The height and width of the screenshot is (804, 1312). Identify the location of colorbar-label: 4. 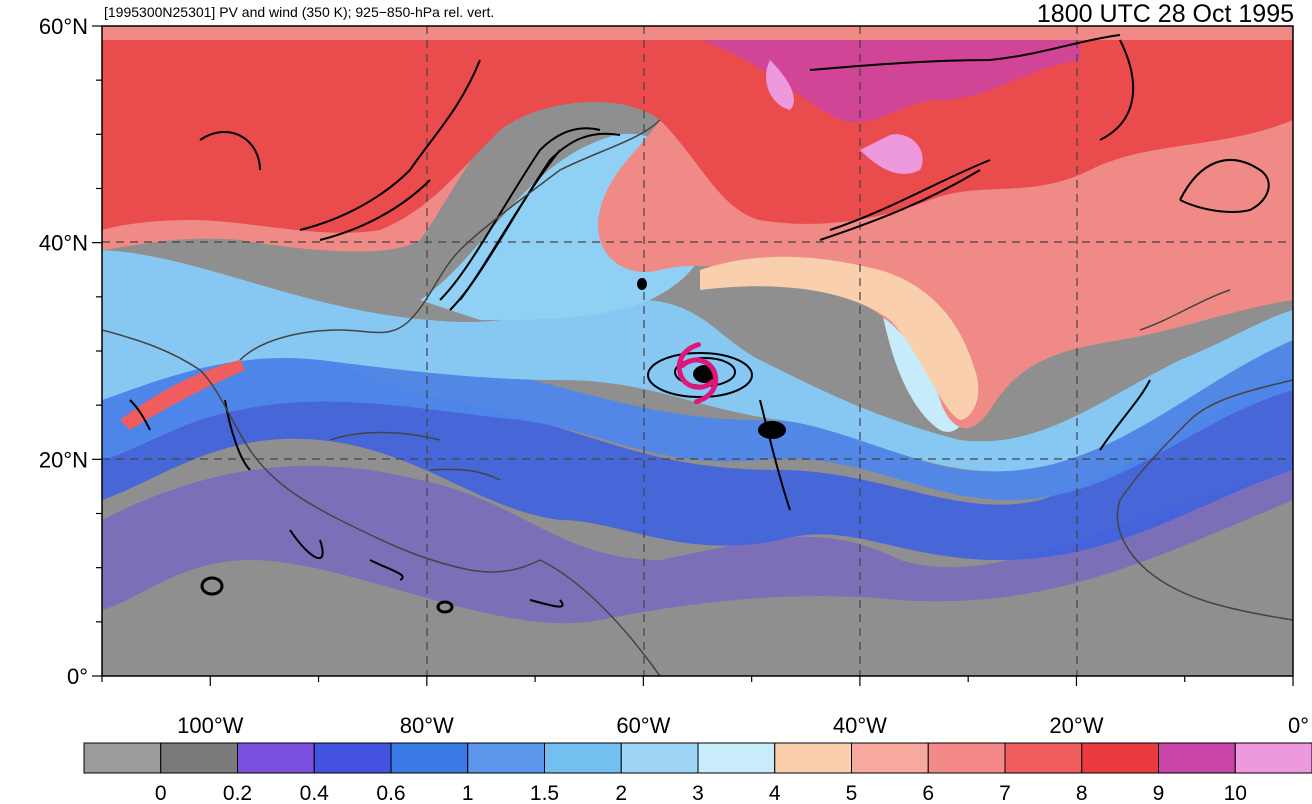
(775, 793).